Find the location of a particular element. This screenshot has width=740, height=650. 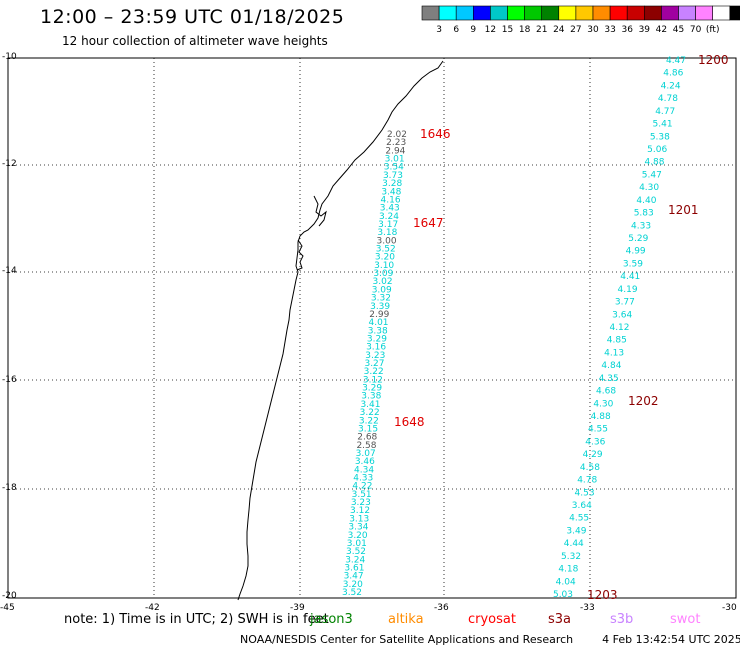

swh-value-label: 3.39 is located at coordinates (380, 307).